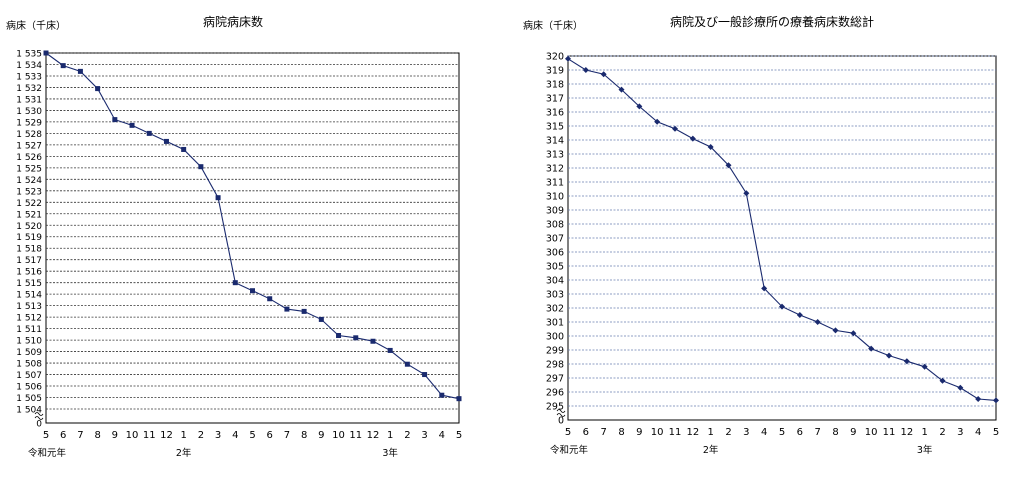  What do you see at coordinates (29, 342) in the screenshot?
I see `y-tick-label: 1 510` at bounding box center [29, 342].